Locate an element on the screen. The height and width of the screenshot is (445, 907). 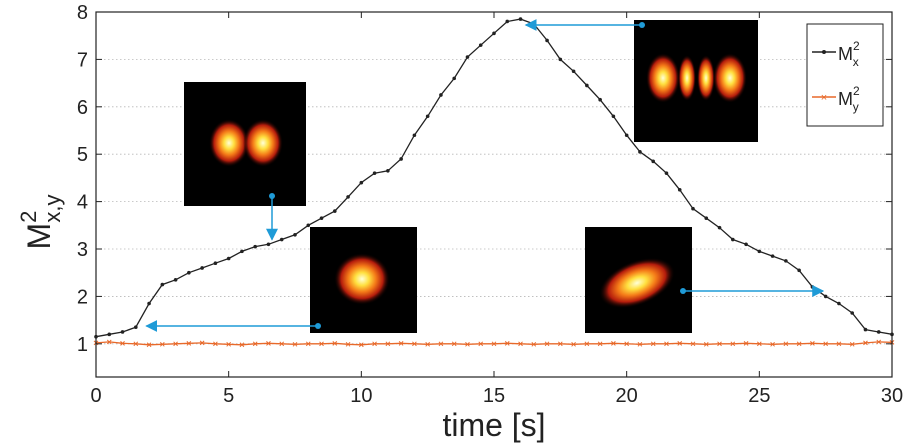
beam-image-single is located at coordinates (363, 280).